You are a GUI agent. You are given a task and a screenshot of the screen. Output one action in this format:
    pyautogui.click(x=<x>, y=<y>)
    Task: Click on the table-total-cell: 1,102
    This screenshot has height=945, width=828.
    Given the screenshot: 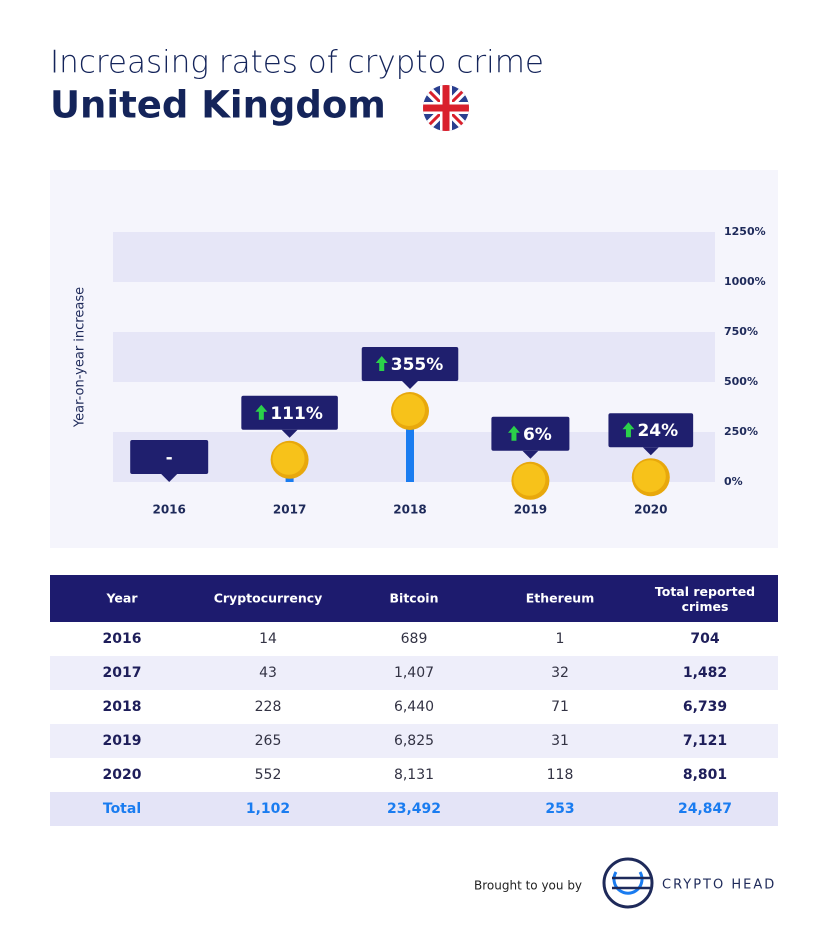 What is the action you would take?
    pyautogui.click(x=268, y=809)
    